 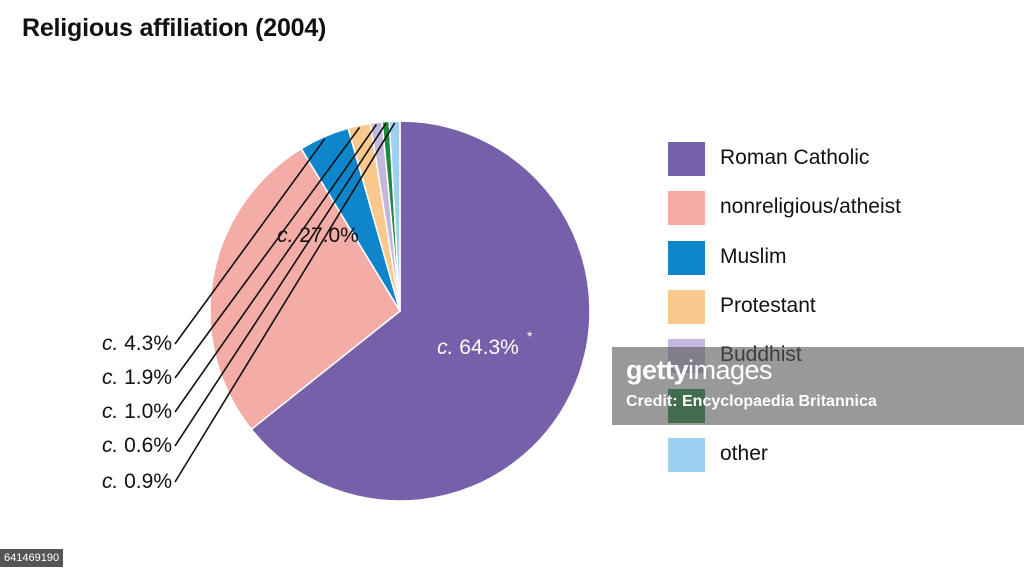 What do you see at coordinates (744, 453) in the screenshot?
I see `legend-label: other` at bounding box center [744, 453].